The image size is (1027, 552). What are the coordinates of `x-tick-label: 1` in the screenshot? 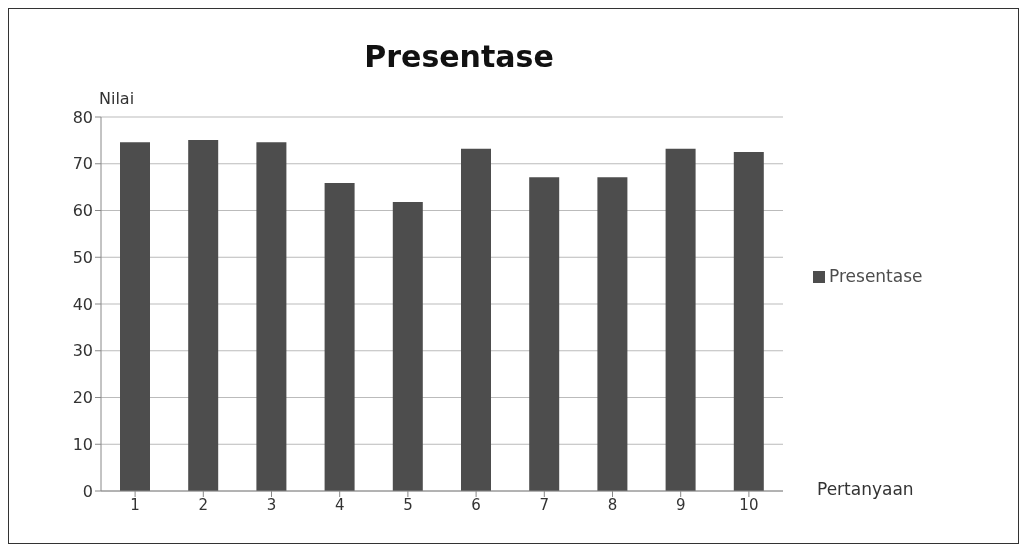 It's located at (135, 504).